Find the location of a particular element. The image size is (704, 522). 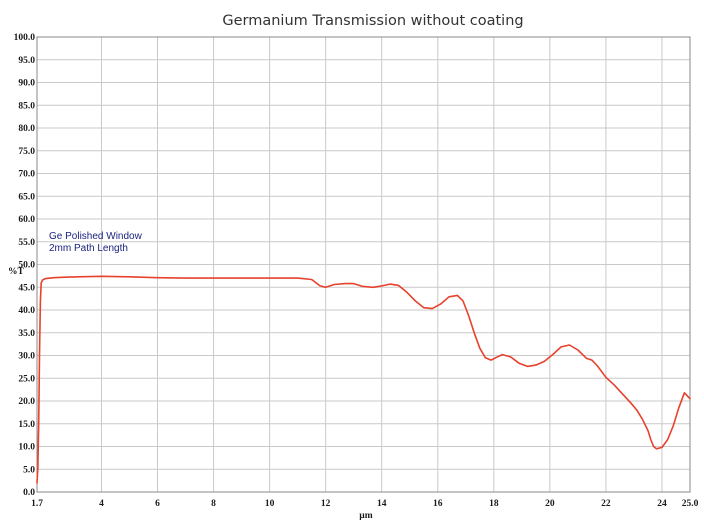

x-tick-label: 25.0 is located at coordinates (690, 504).